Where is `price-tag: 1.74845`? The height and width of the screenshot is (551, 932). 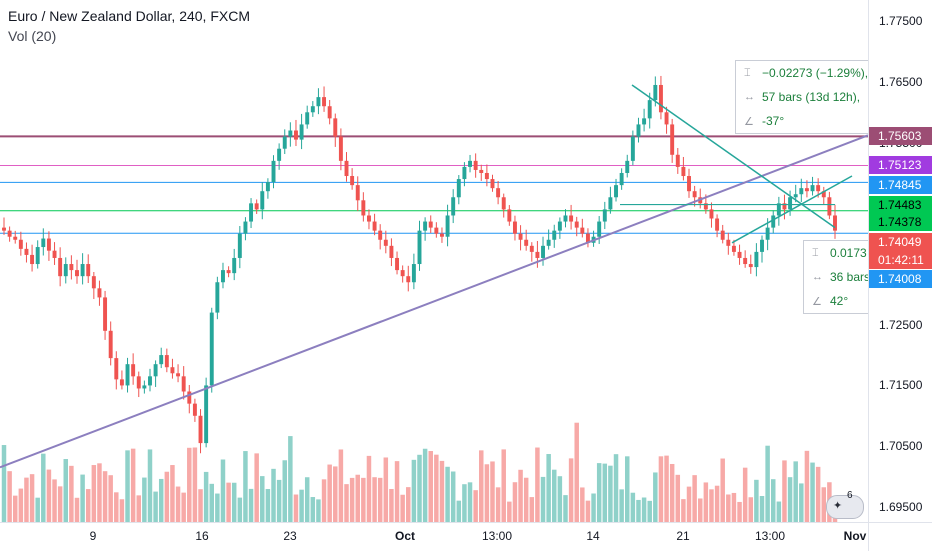 price-tag: 1.74845 is located at coordinates (900, 185).